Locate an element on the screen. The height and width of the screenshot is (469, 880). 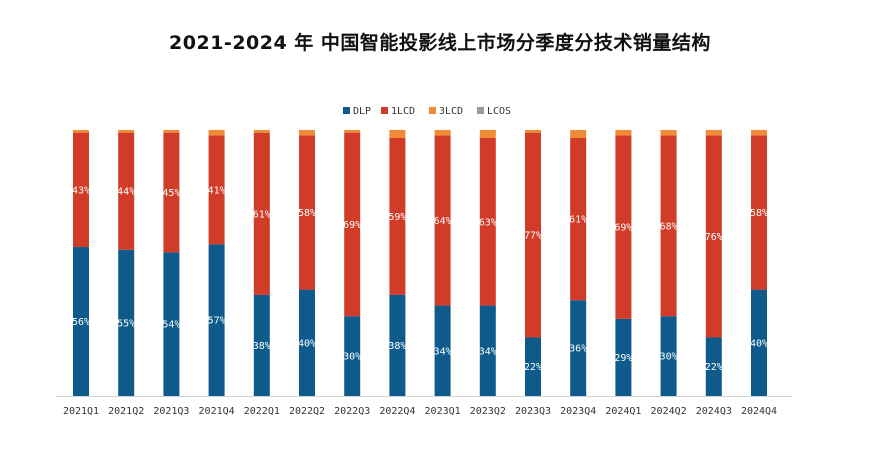
data-label-1lcd-2024q3: 76% is located at coordinates (714, 237).